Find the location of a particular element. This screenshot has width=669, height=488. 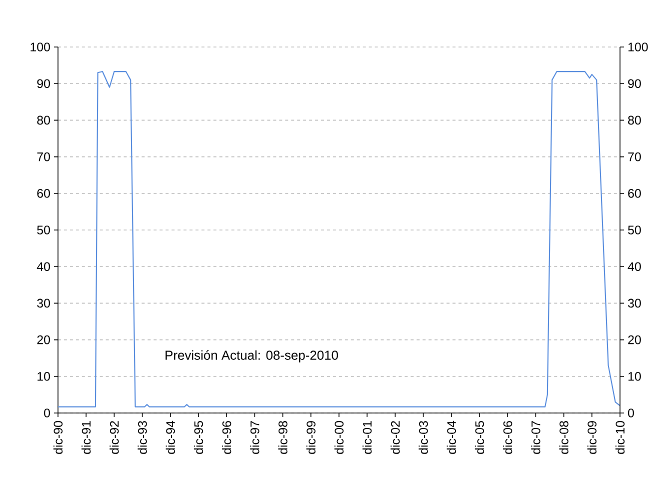

x-tick-label: dic-99 is located at coordinates (311, 437).